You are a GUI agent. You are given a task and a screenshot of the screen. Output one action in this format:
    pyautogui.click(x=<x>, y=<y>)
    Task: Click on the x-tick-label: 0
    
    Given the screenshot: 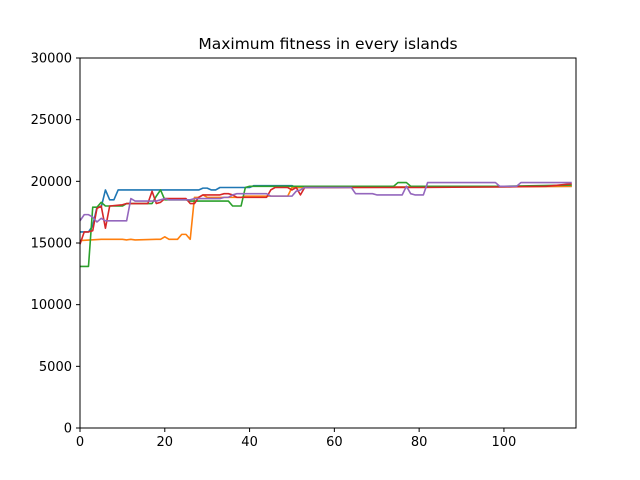 What is the action you would take?
    pyautogui.click(x=80, y=442)
    